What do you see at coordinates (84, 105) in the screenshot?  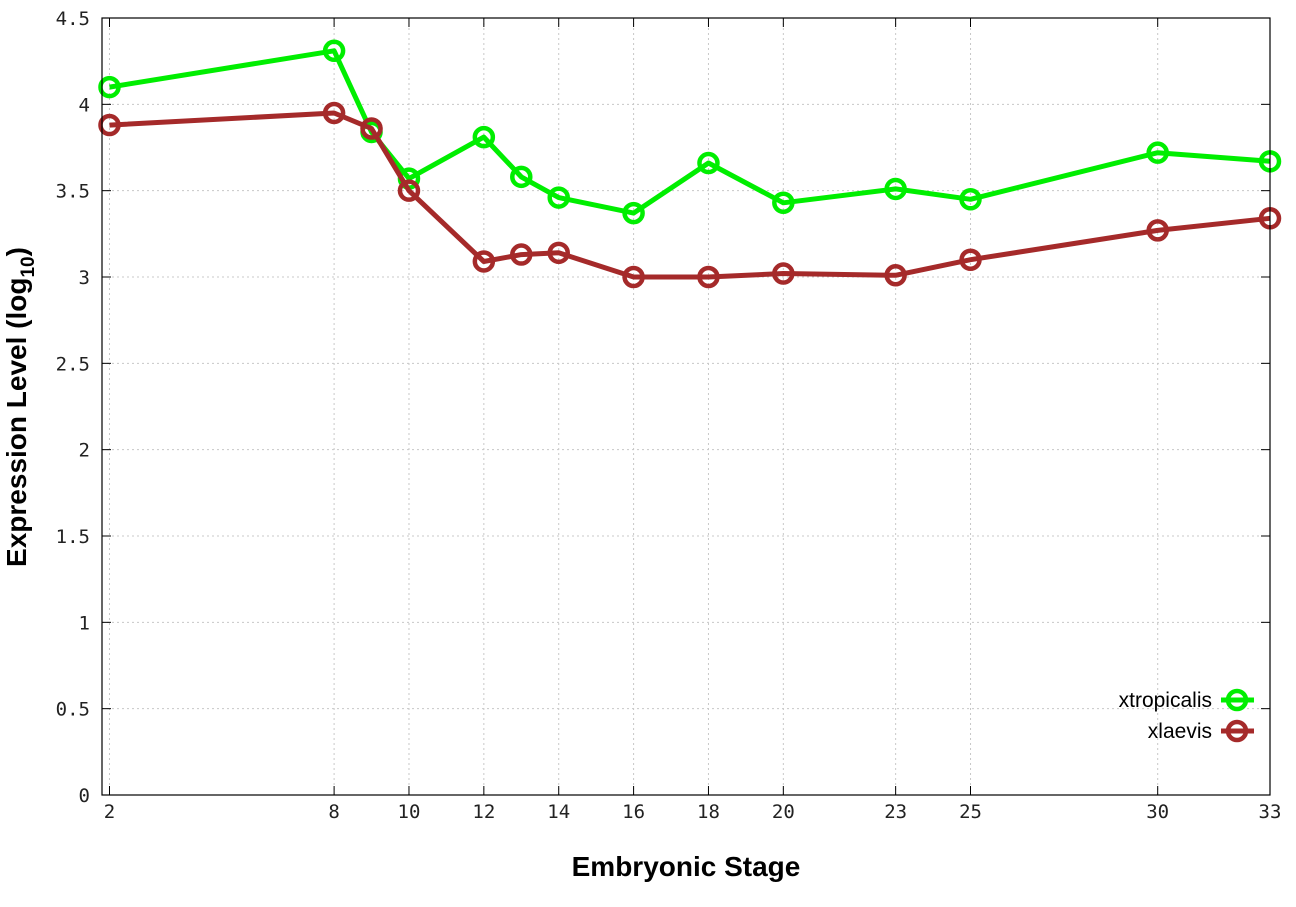 I see `y-tick-label: 4` at bounding box center [84, 105].